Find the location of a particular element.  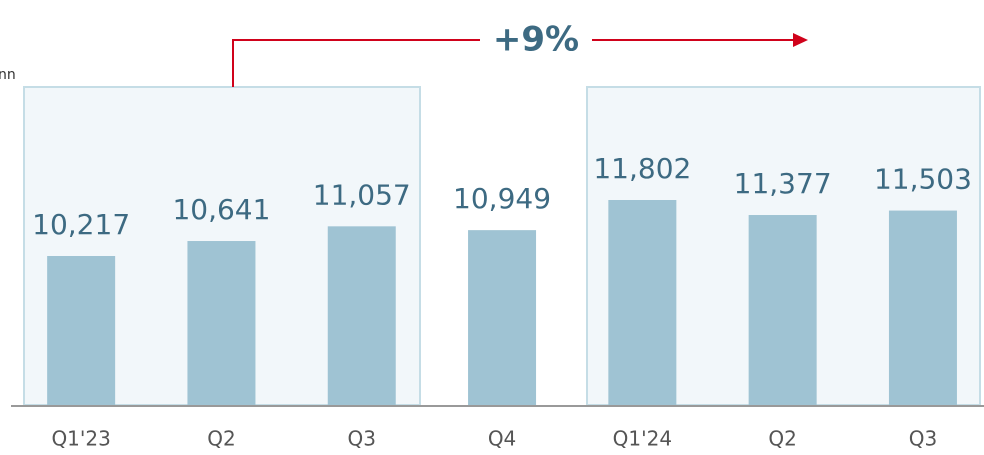

value-label: 10,641 is located at coordinates (221, 209).